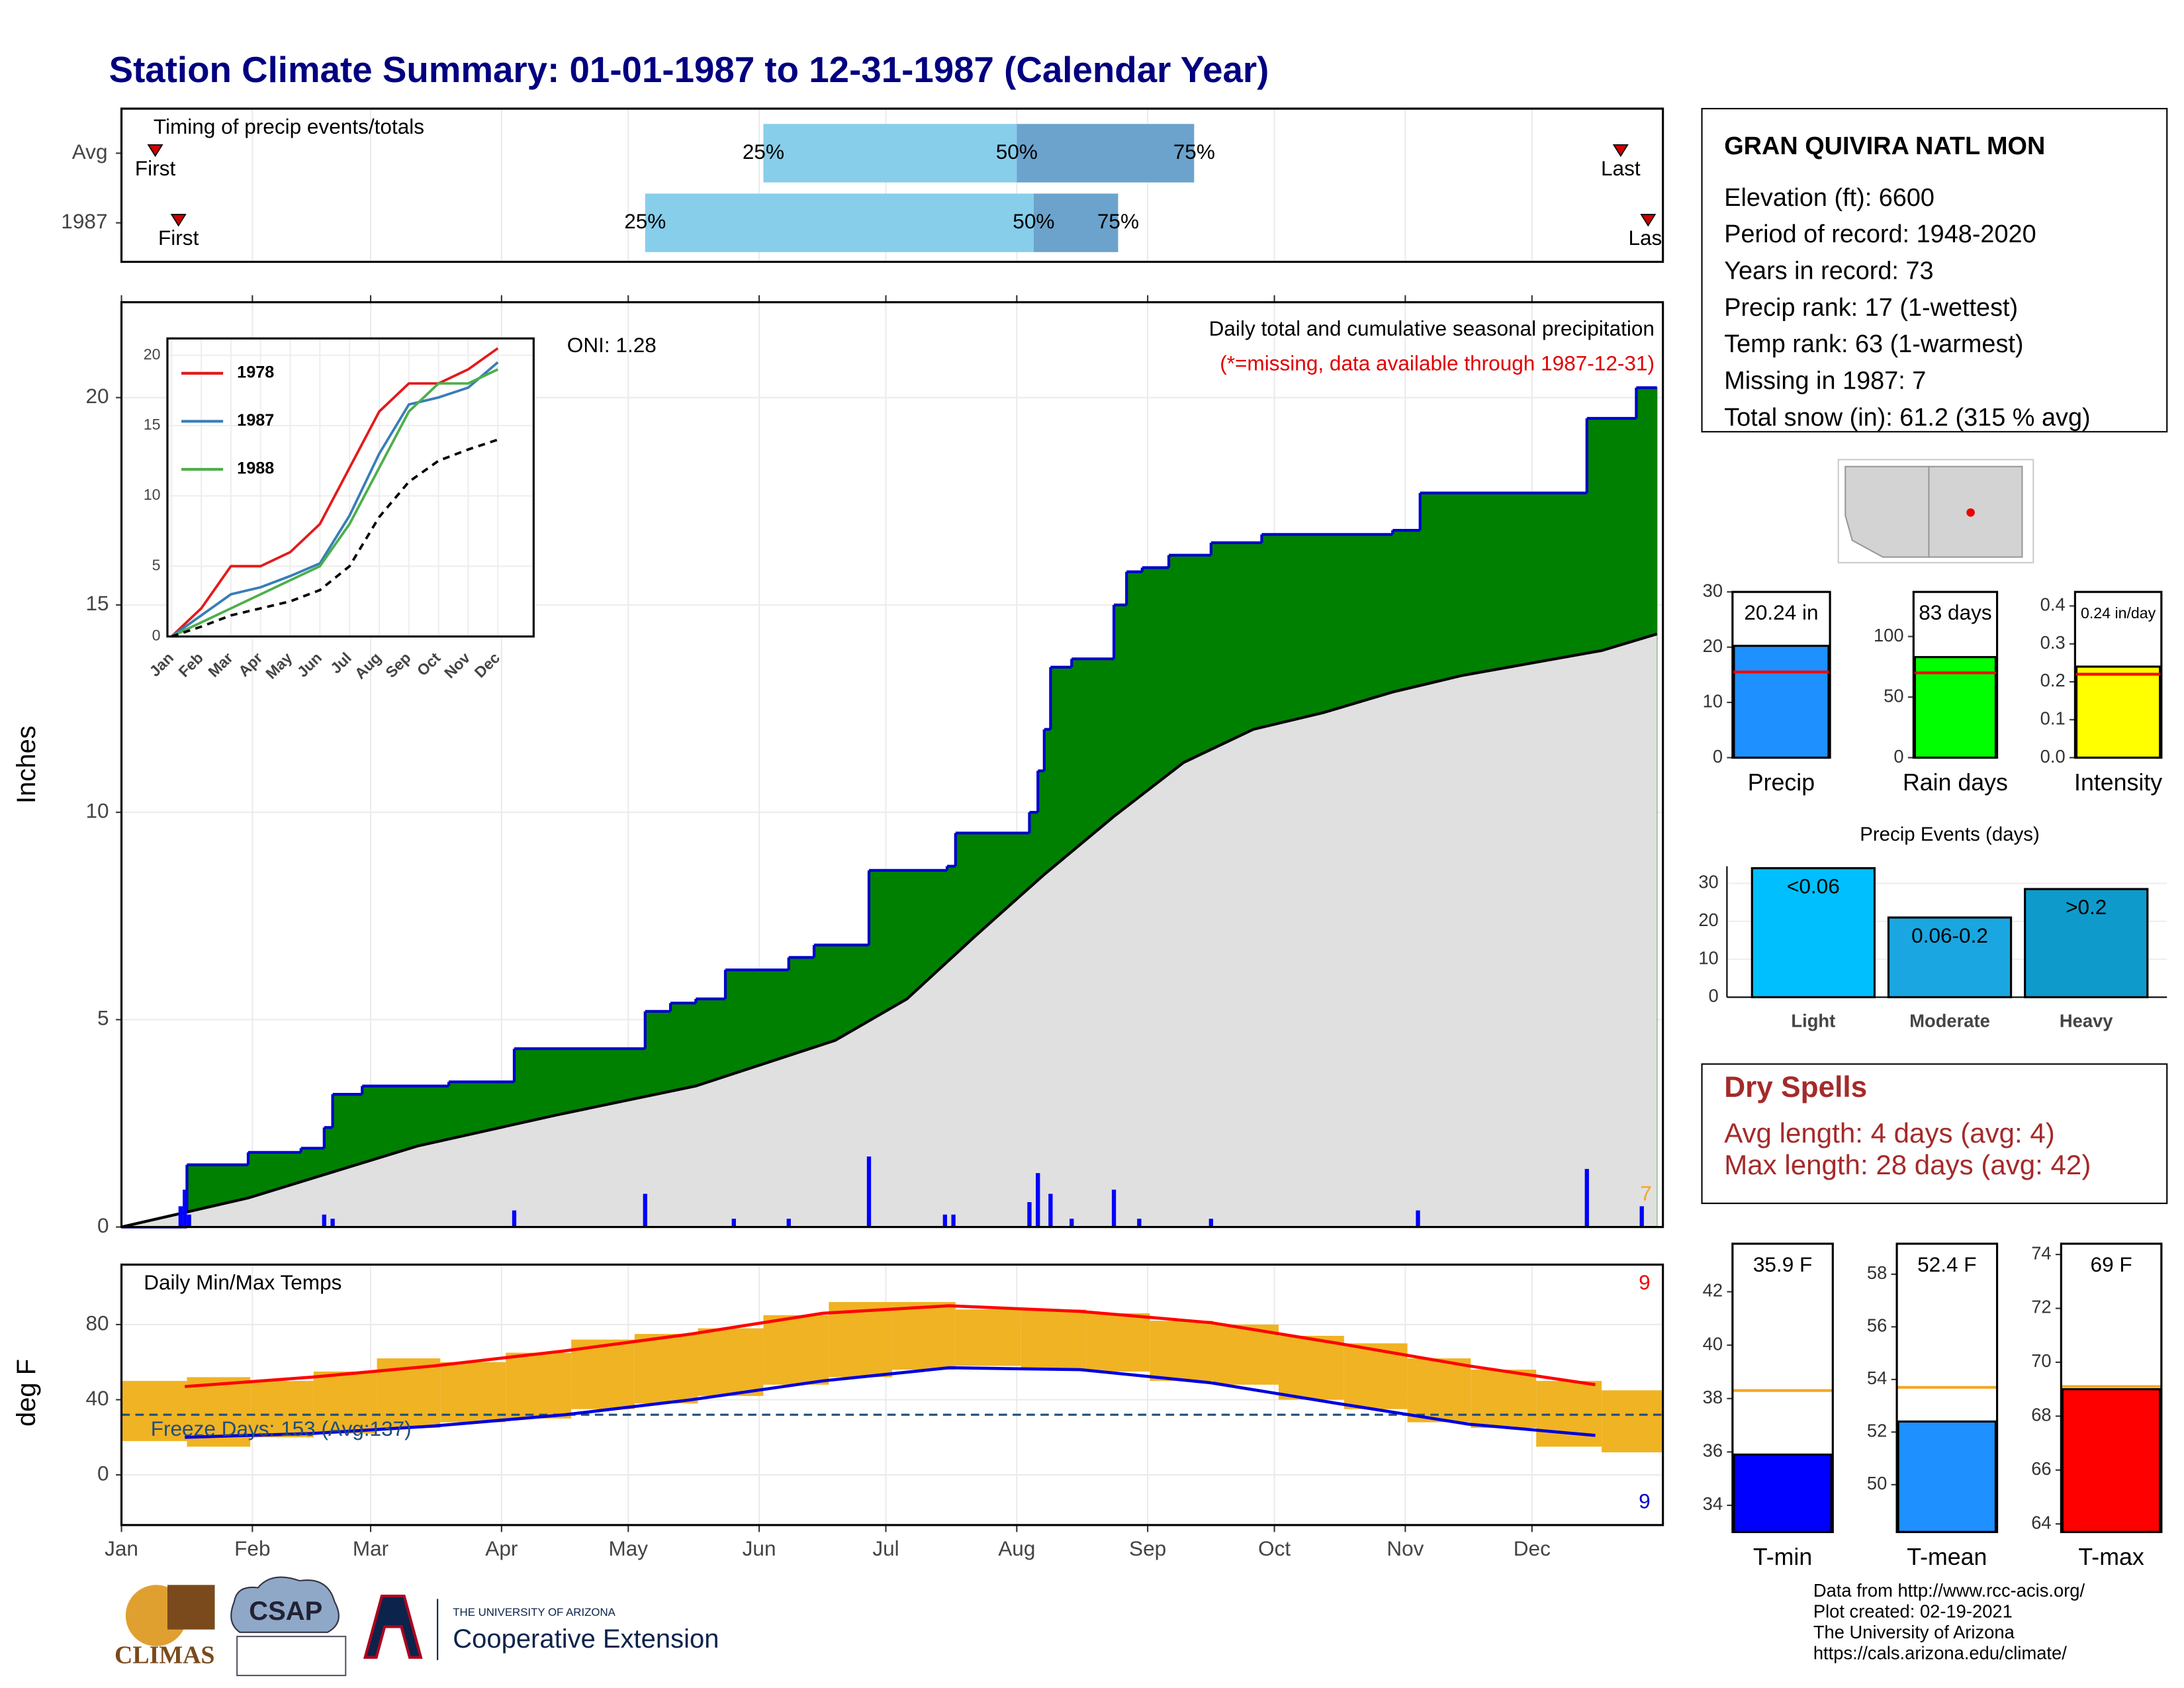 The width and height of the screenshot is (2184, 1688). What do you see at coordinates (2053, 642) in the screenshot?
I see `y-tick-label: 0.3` at bounding box center [2053, 642].